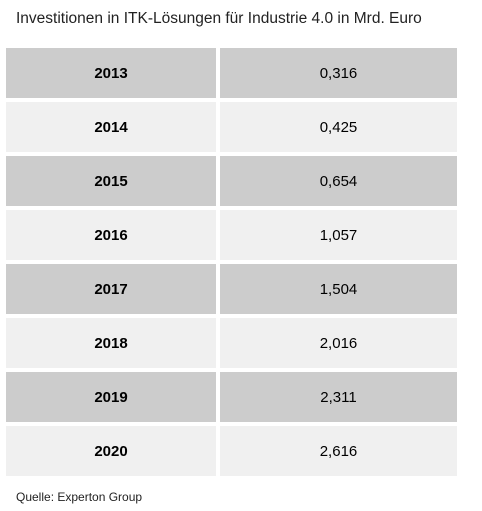 Image resolution: width=482 pixels, height=511 pixels. What do you see at coordinates (338, 181) in the screenshot?
I see `value-cell: 0,654` at bounding box center [338, 181].